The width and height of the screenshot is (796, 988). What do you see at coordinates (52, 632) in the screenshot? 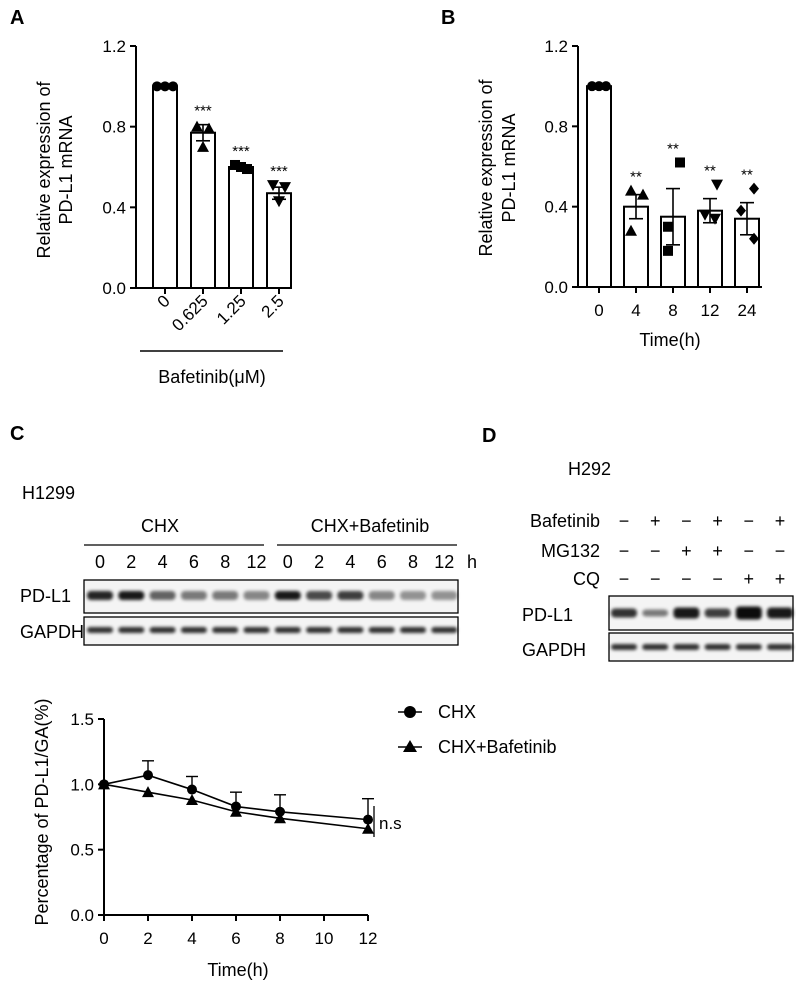
I see `panel-c-row-gapdh: GAPDH` at bounding box center [52, 632].